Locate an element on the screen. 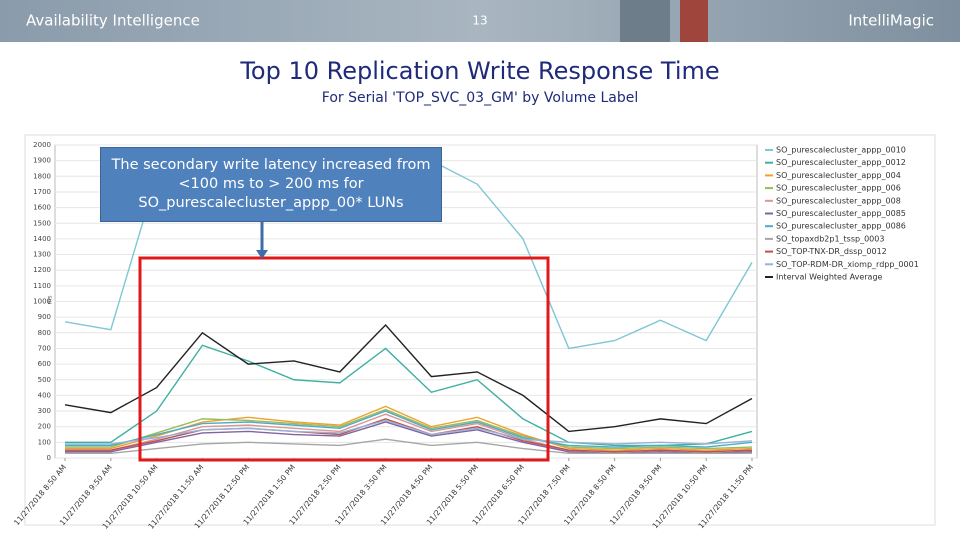  y-tick-label: 400 is located at coordinates (44, 395).